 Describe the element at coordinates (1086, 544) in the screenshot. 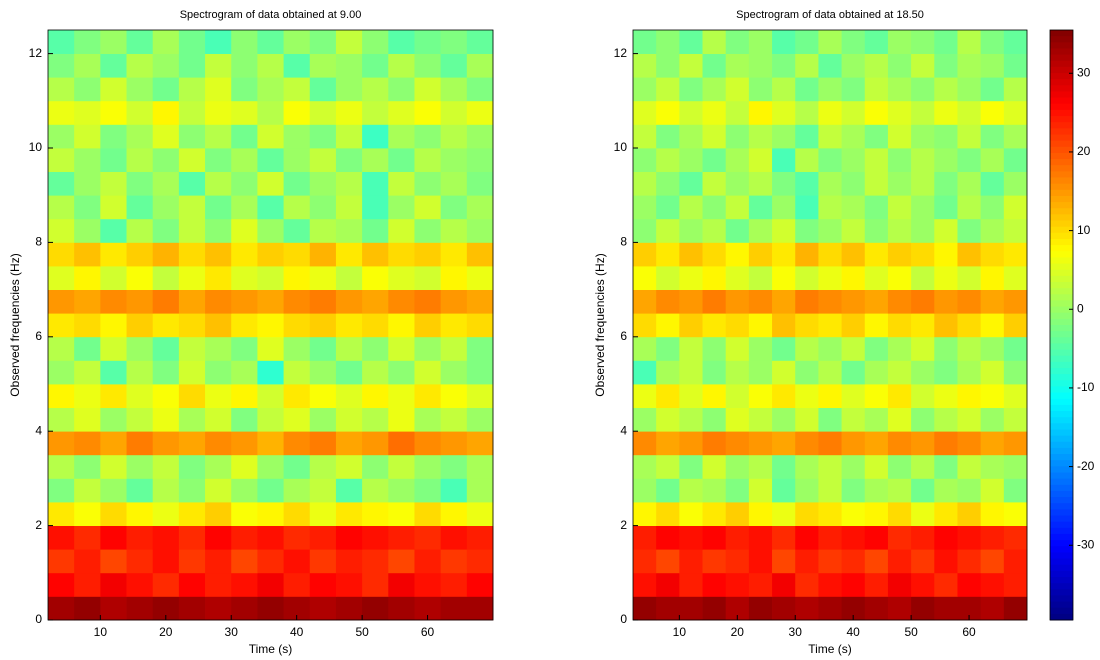

I see `colorbar-tick-label: -30` at that location.